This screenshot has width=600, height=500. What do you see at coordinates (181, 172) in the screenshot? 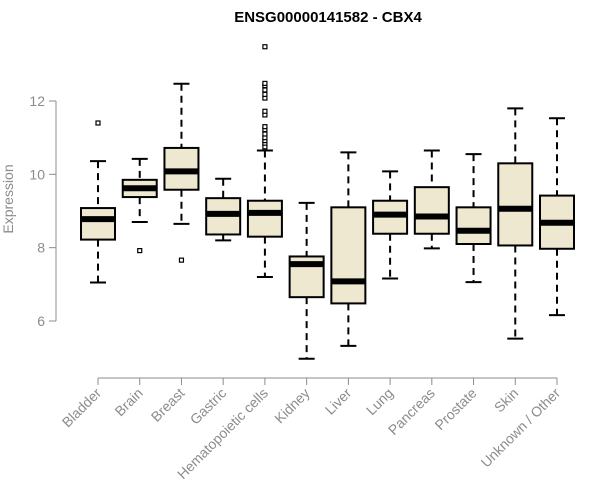
I see `box-breast` at bounding box center [181, 172].